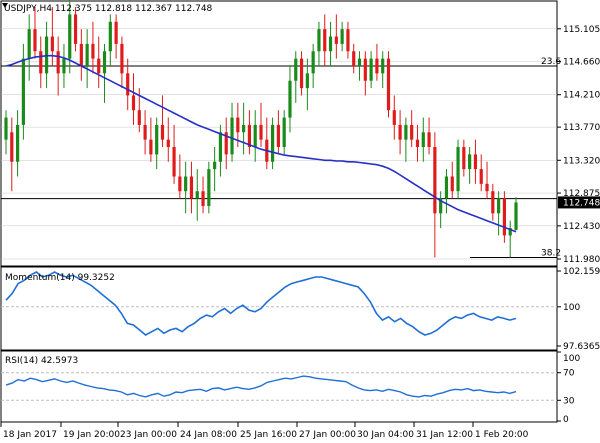 The height and width of the screenshot is (443, 600). What do you see at coordinates (502, 435) in the screenshot?
I see `time-tick-label: 1 Feb 20:00` at bounding box center [502, 435].